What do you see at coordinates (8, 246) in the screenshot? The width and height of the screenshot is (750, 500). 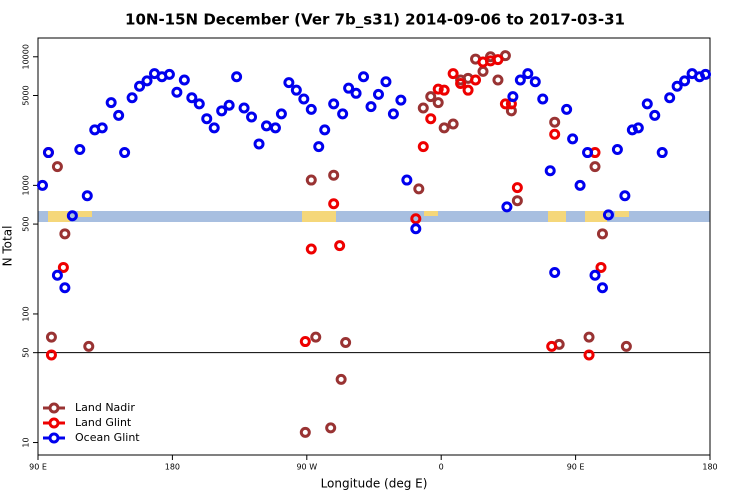 I see `y-axis-label: N Total` at bounding box center [8, 246].